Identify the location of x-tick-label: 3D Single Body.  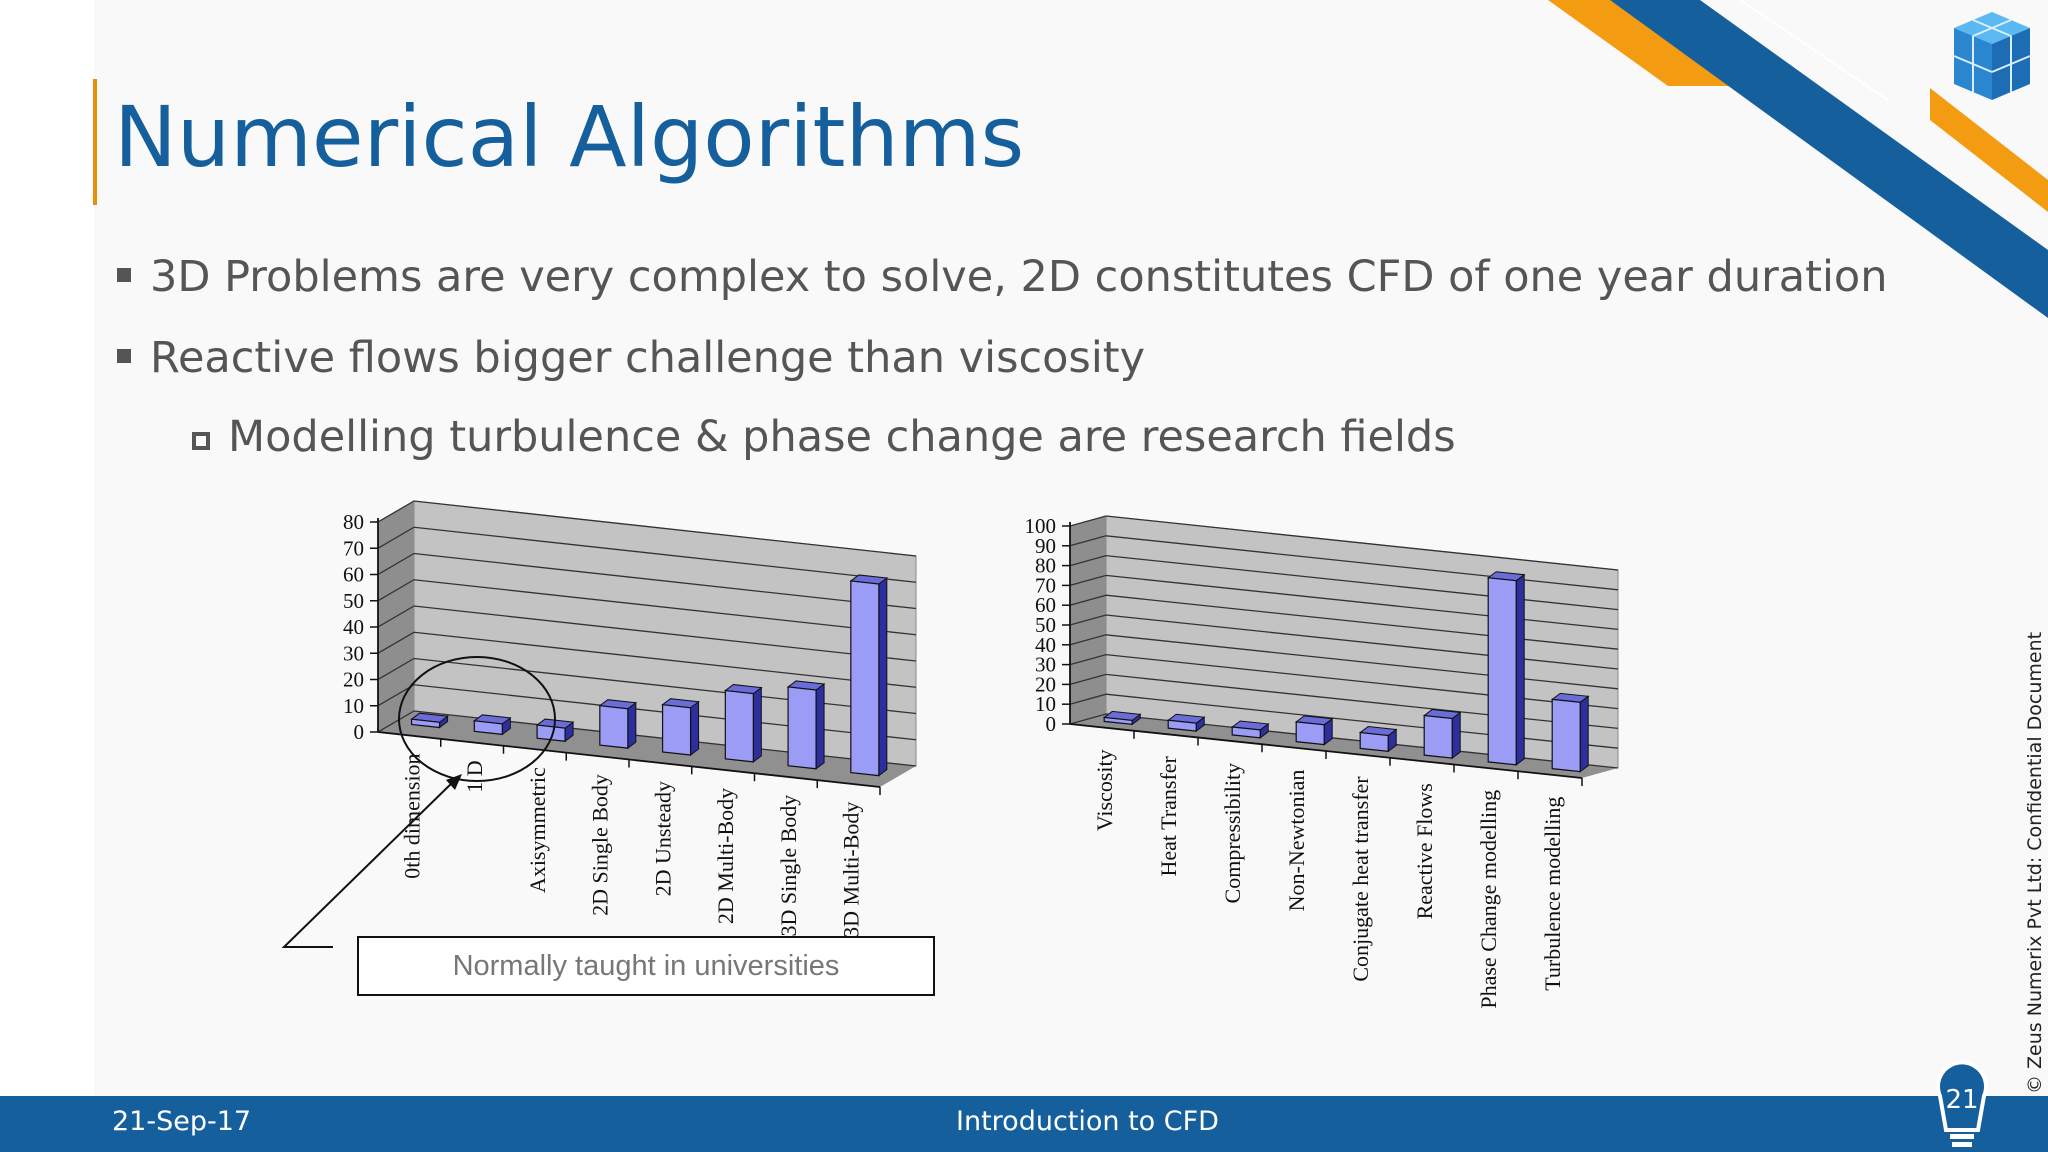
(788, 866).